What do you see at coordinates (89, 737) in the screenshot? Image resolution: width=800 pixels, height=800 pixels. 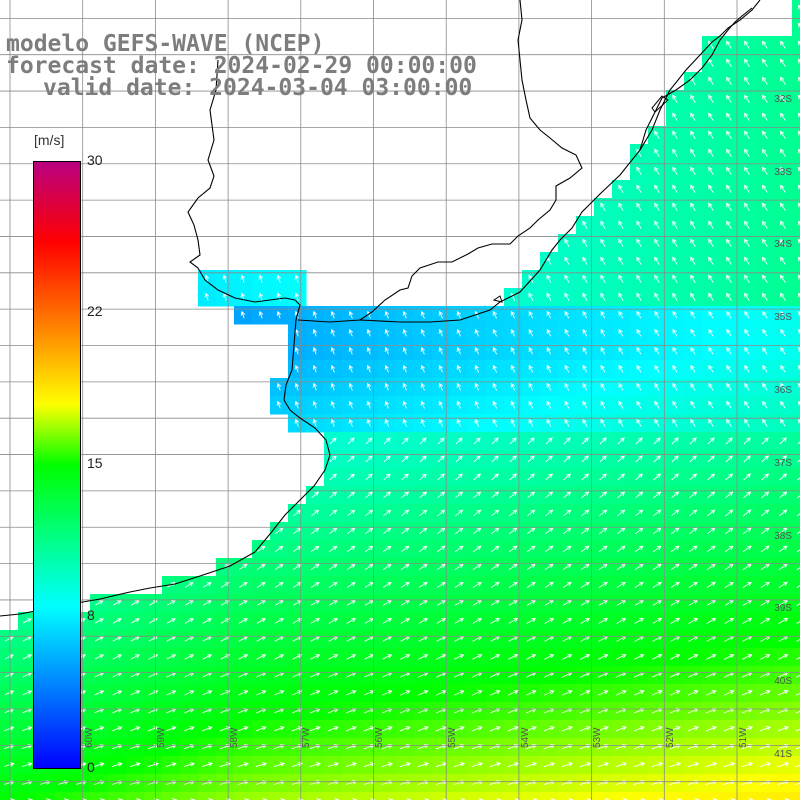 I see `lon-label: 60W` at bounding box center [89, 737].